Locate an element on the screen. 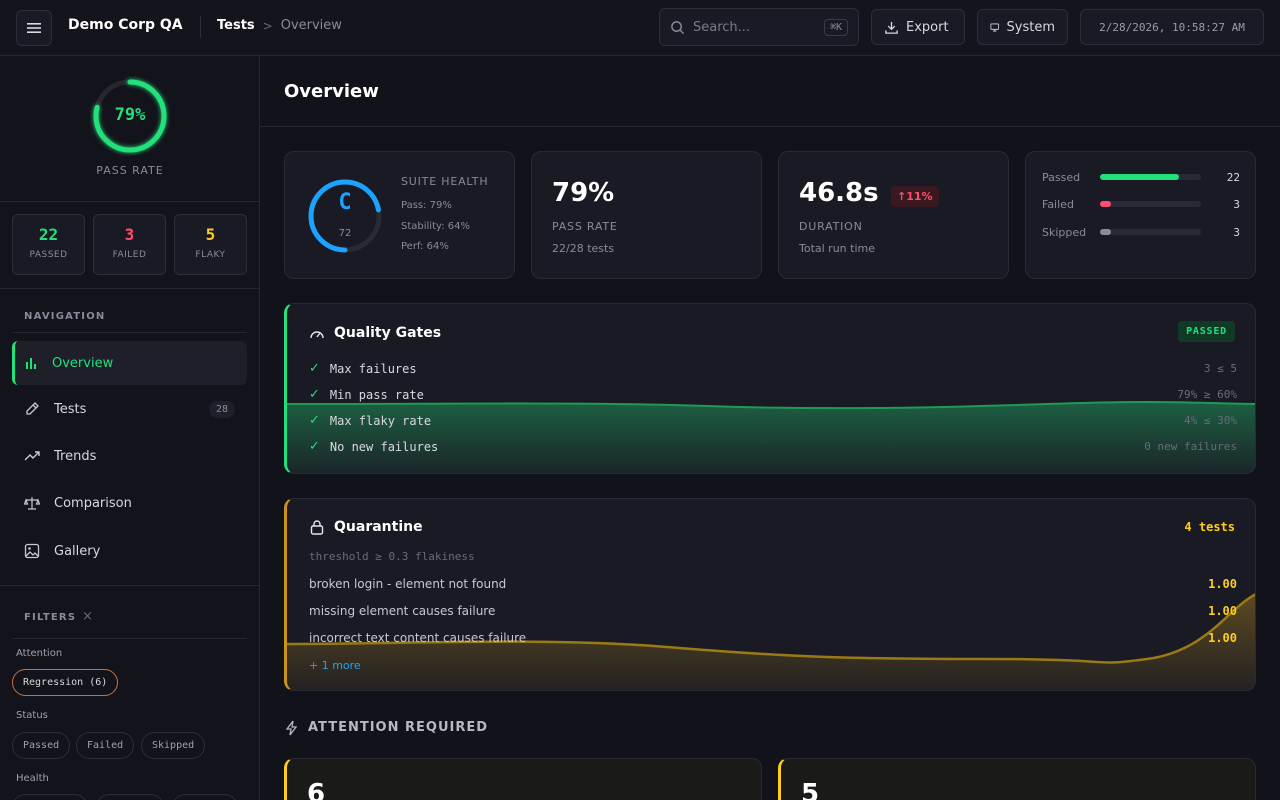 The width and height of the screenshot is (1280, 800). sidebar-item-comparison: Comparison is located at coordinates (129, 503).